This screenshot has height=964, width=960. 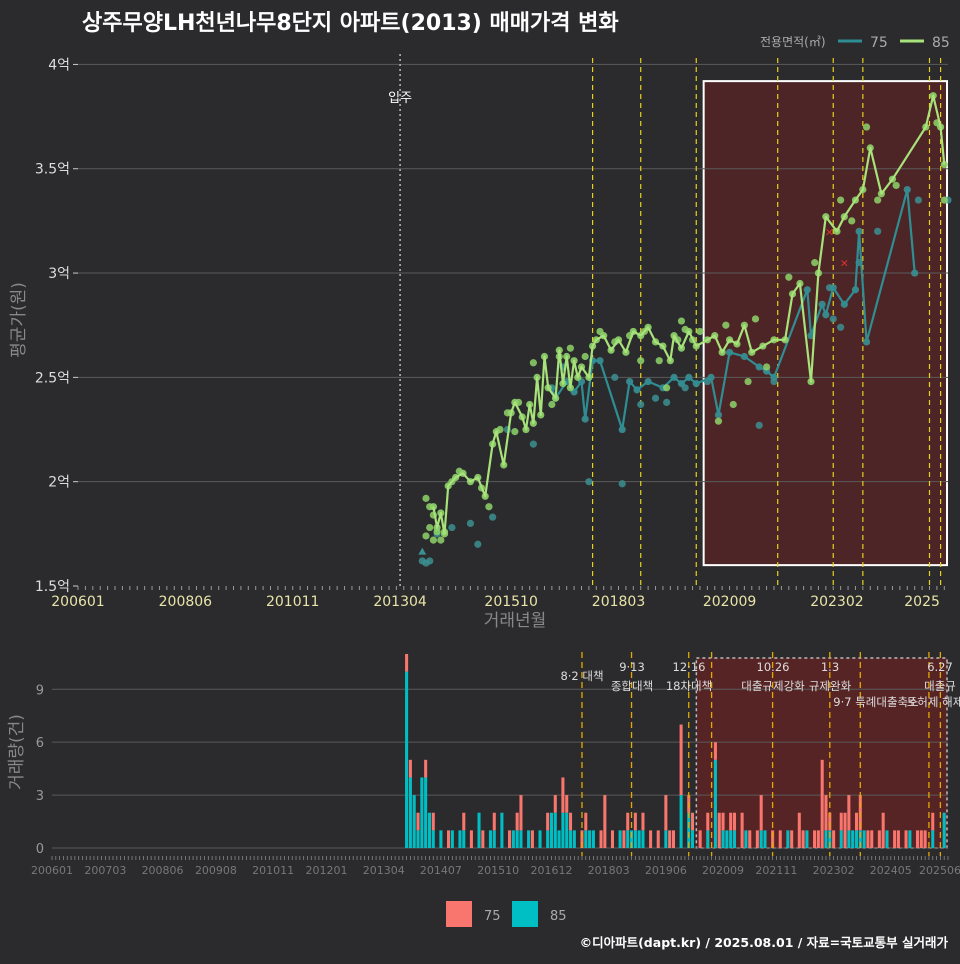 I want to click on x-tick-label: 200601, so click(x=77, y=602).